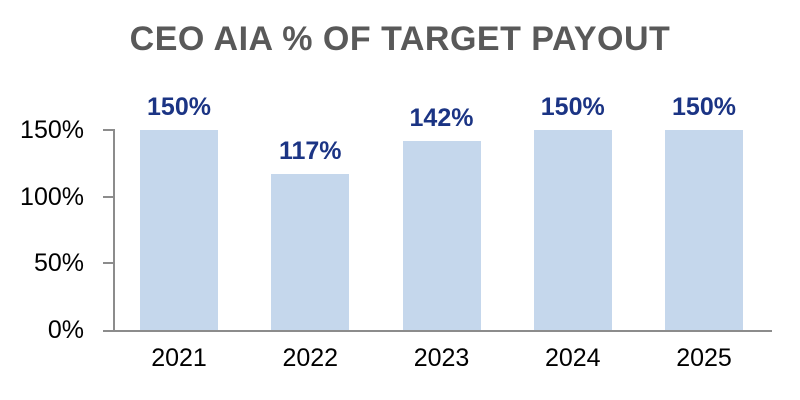 The height and width of the screenshot is (400, 800). I want to click on x-axis-baseline, so click(437, 331).